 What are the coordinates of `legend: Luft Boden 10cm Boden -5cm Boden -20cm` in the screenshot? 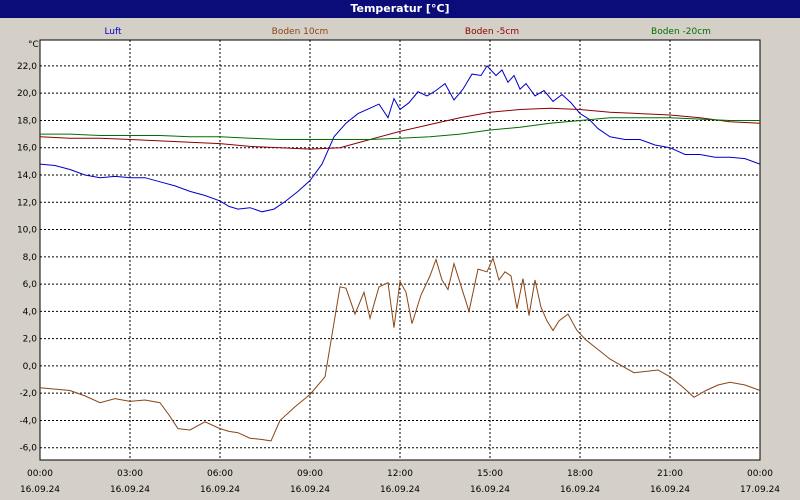 It's located at (407, 32).